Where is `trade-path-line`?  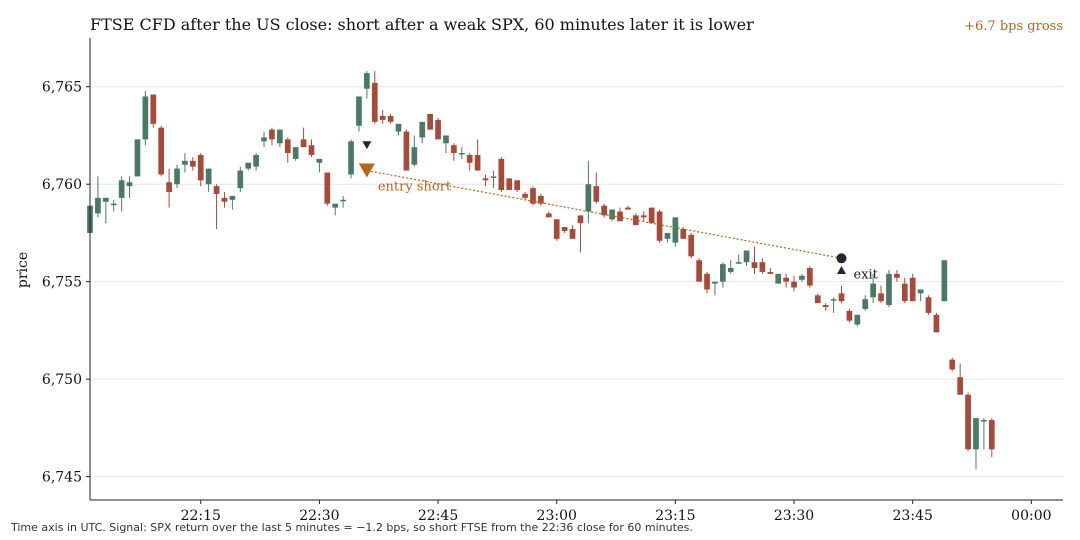 trade-path-line is located at coordinates (604, 214).